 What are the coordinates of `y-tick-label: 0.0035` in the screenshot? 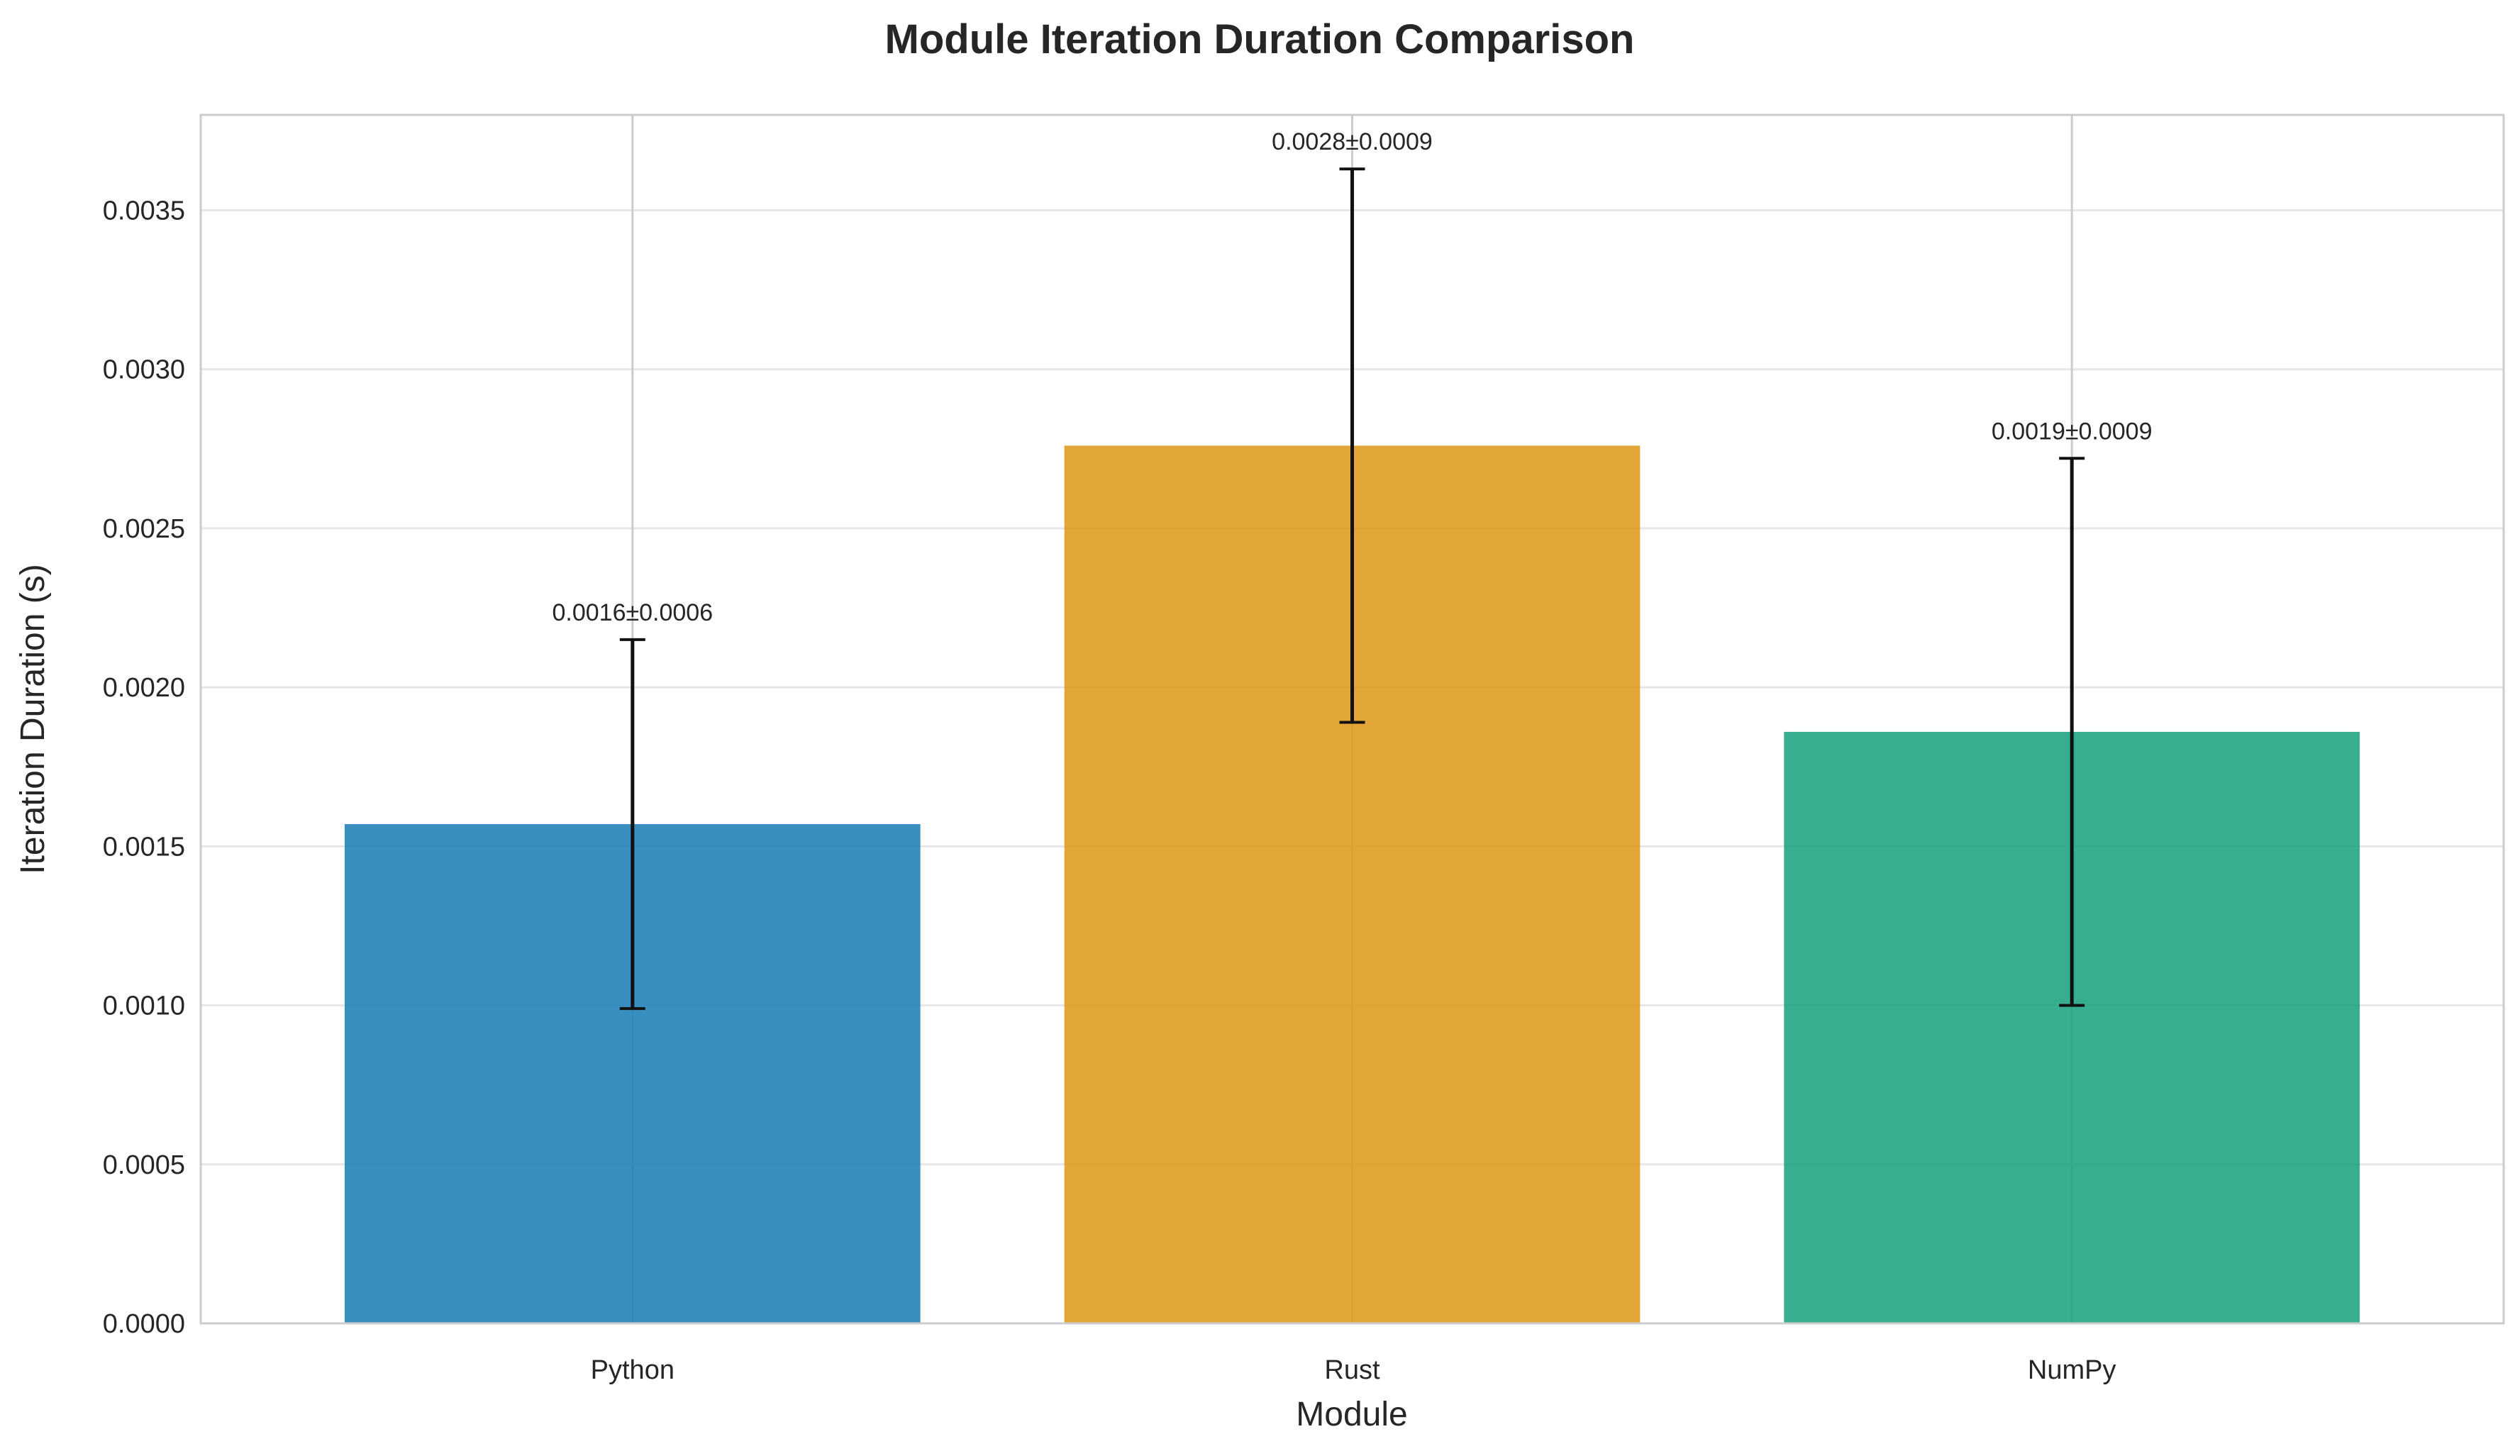 It's located at (144, 211).